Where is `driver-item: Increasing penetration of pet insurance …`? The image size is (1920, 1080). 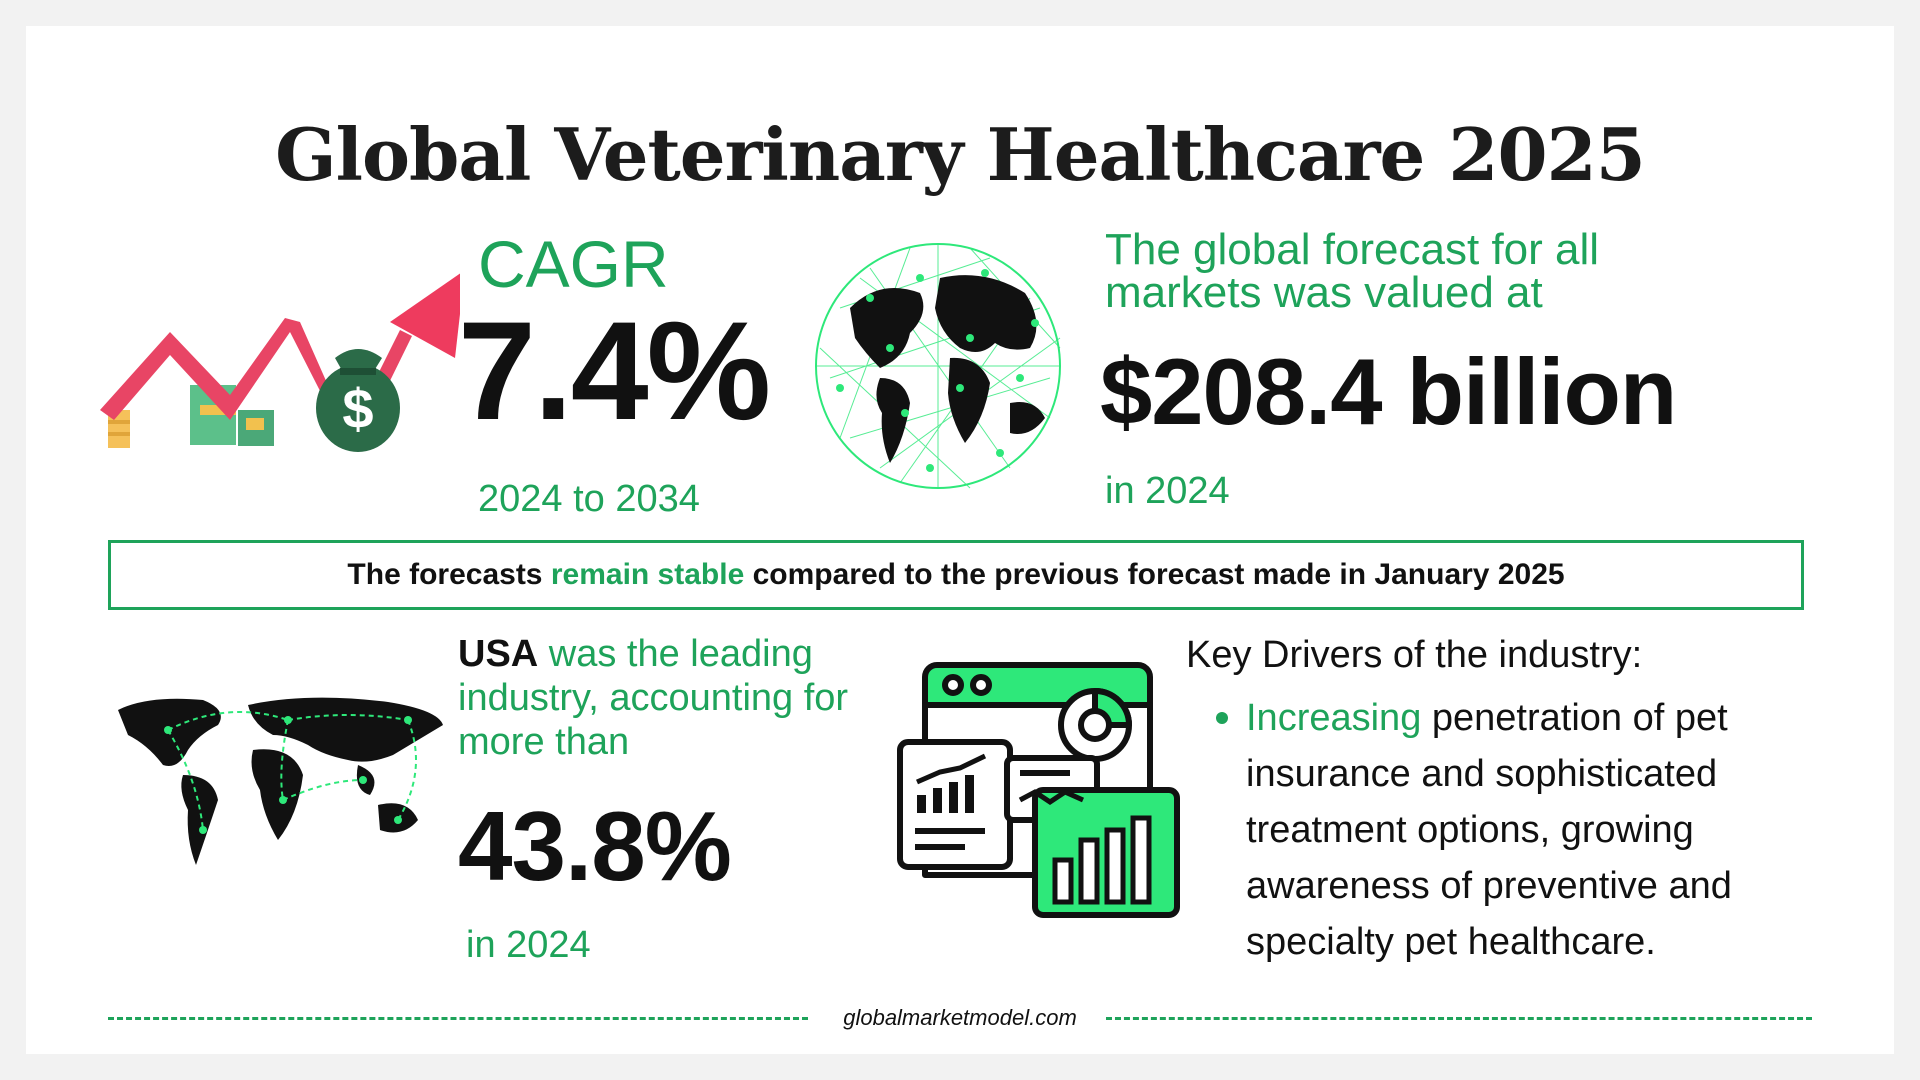 driver-item: Increasing penetration of pet insurance … is located at coordinates (1516, 830).